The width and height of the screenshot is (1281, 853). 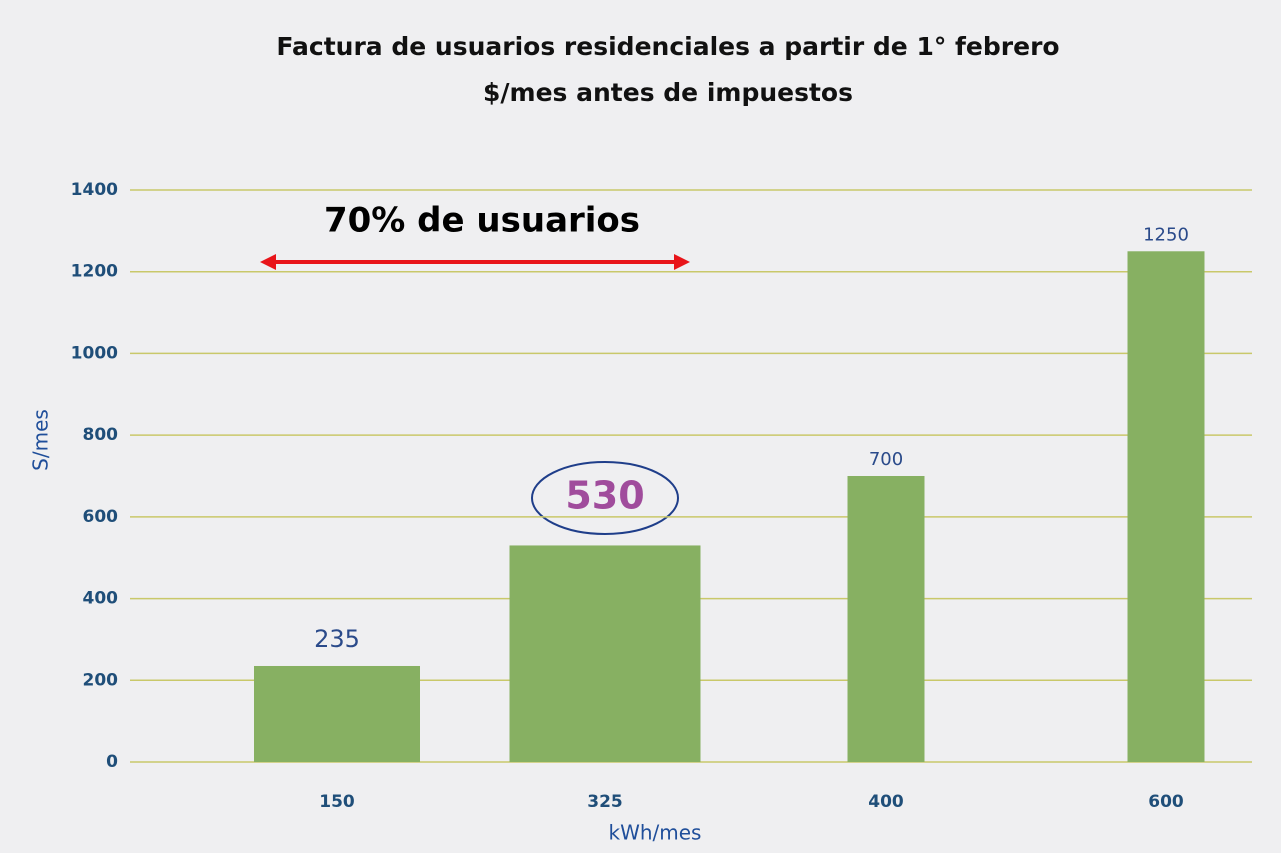 I want to click on data-label: 235, so click(x=337, y=639).